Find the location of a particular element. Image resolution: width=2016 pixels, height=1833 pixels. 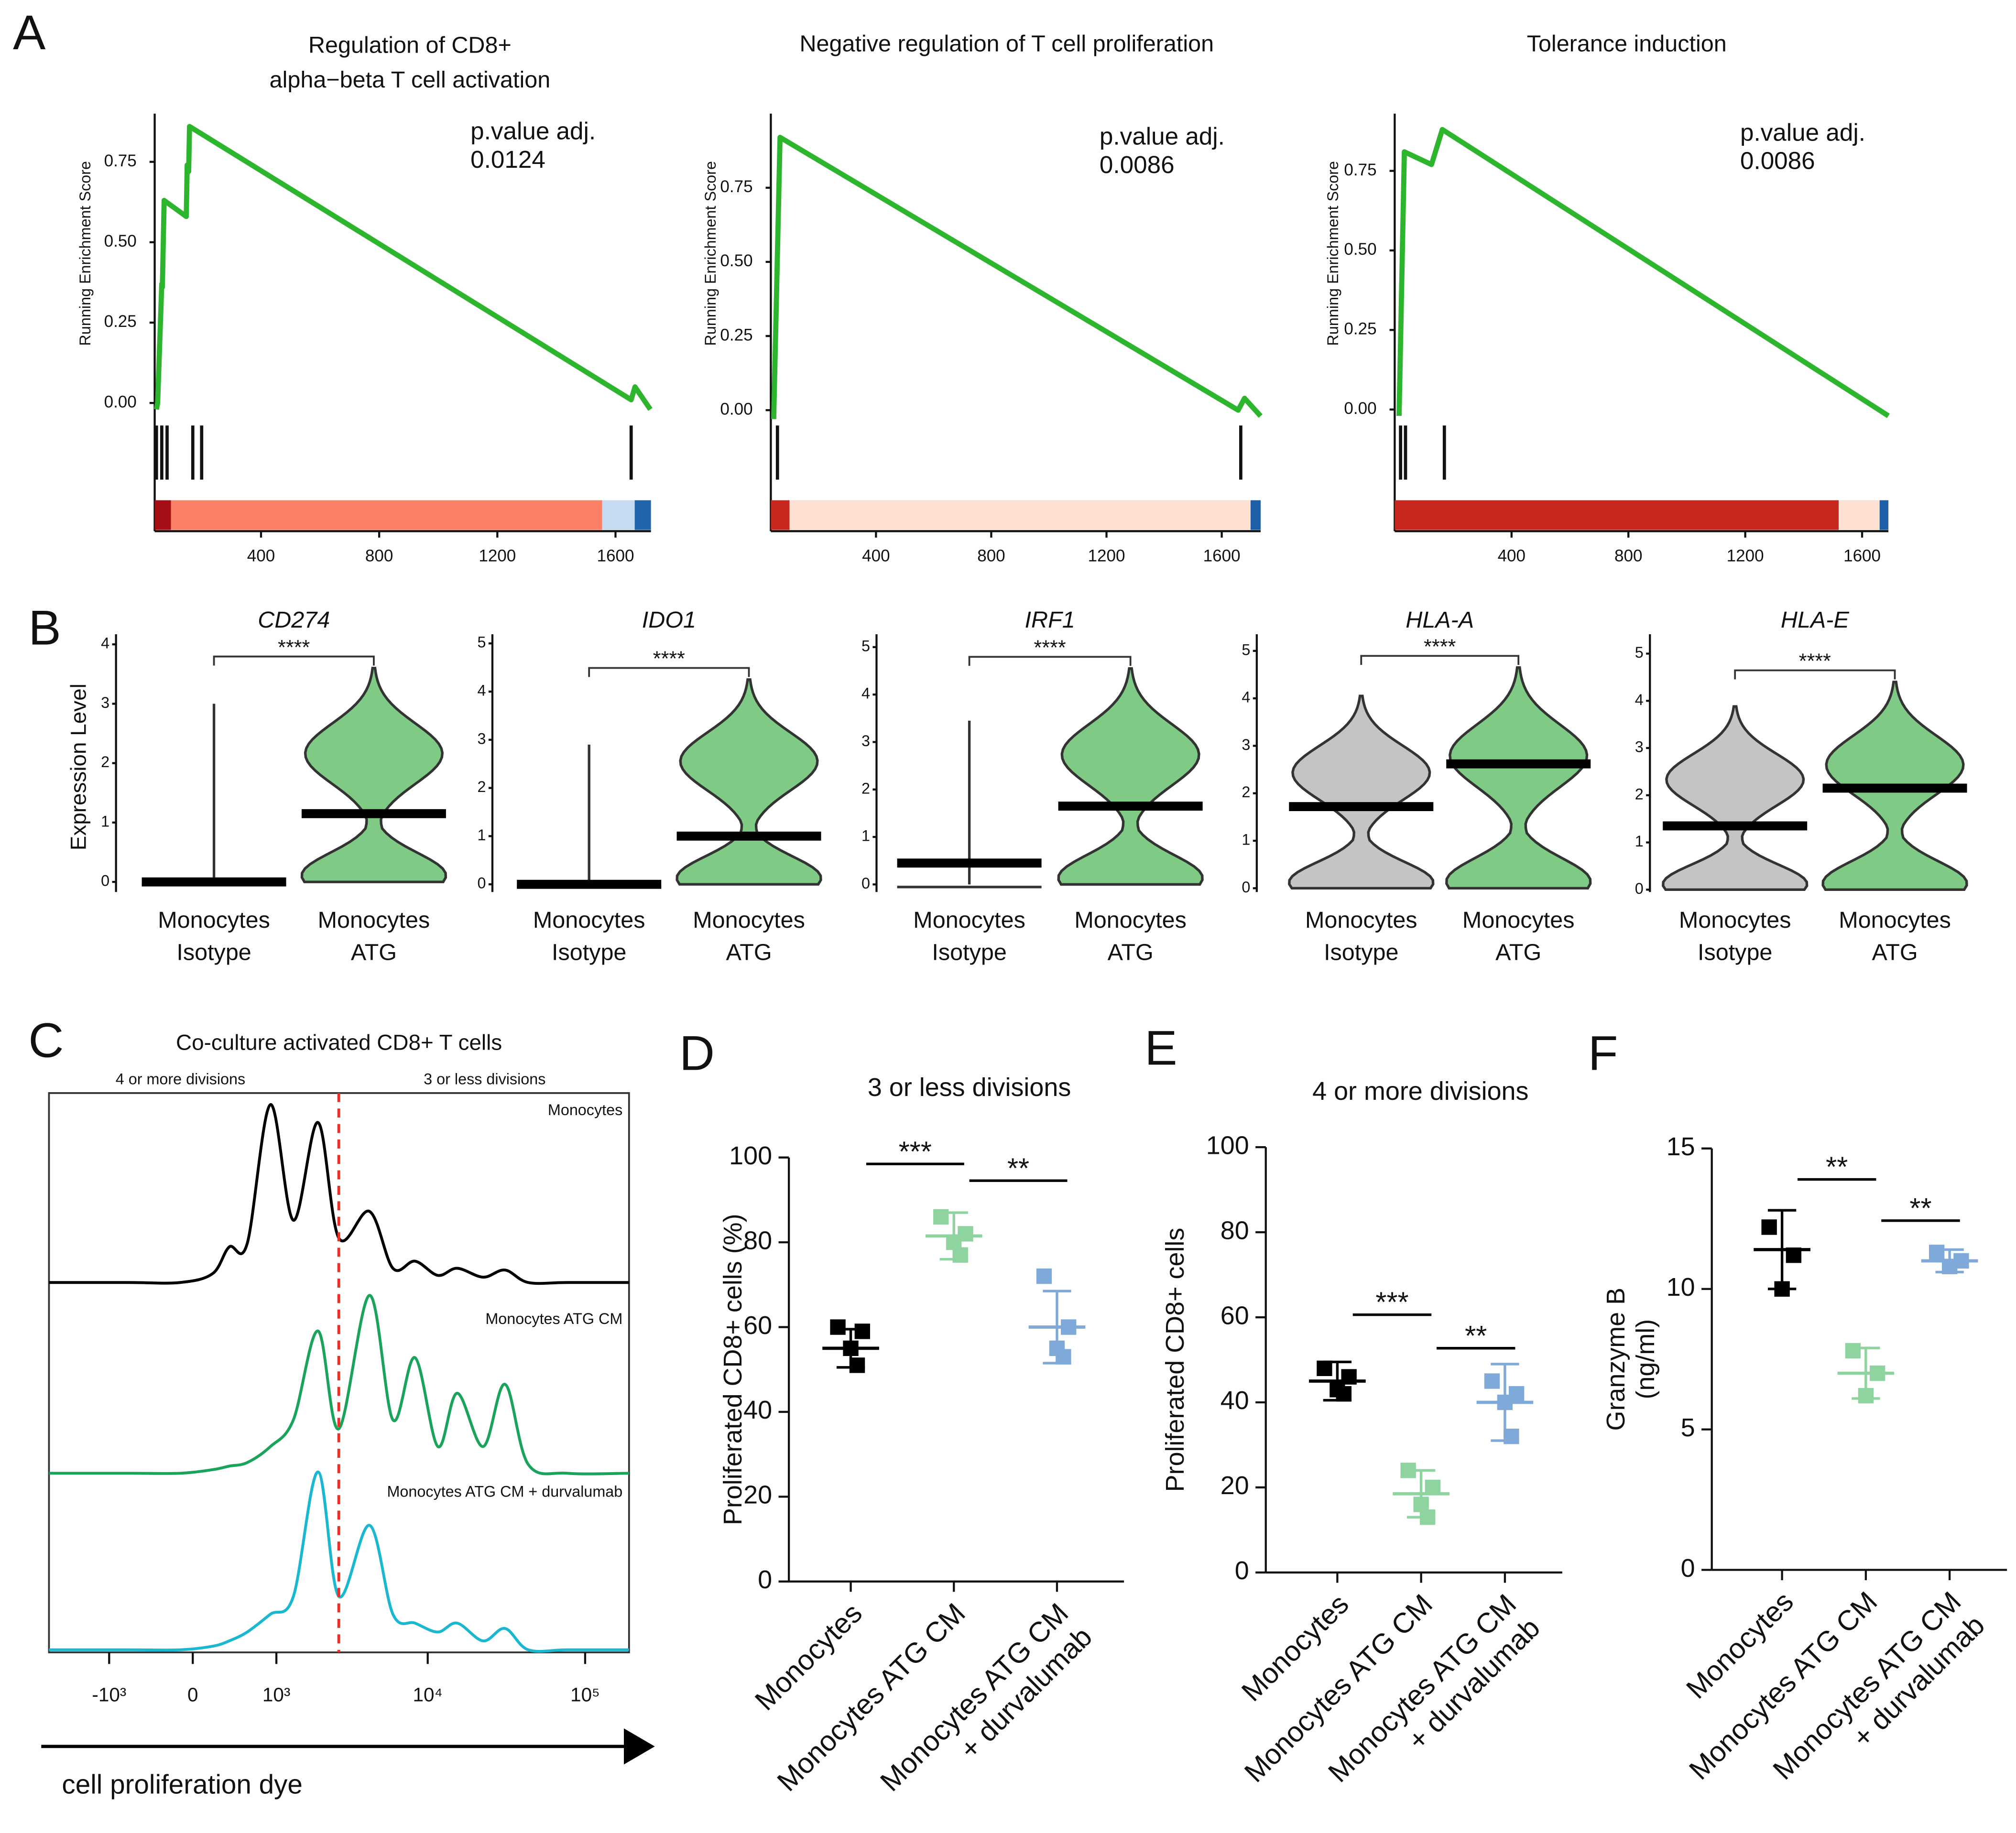

annotation: p.value adj. is located at coordinates (533, 131).